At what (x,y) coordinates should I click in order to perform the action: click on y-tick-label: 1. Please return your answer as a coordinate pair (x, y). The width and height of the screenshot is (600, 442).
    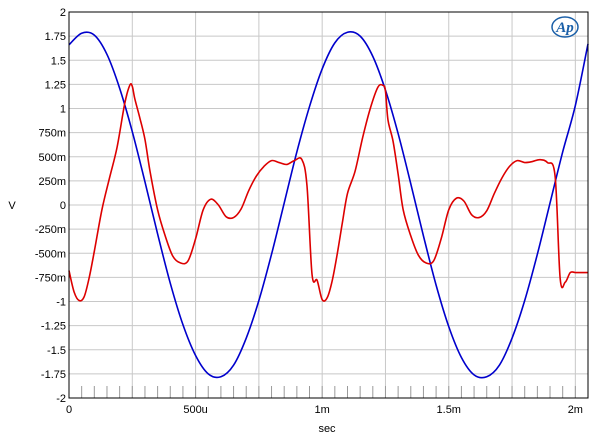
    Looking at the image, I should click on (63, 110).